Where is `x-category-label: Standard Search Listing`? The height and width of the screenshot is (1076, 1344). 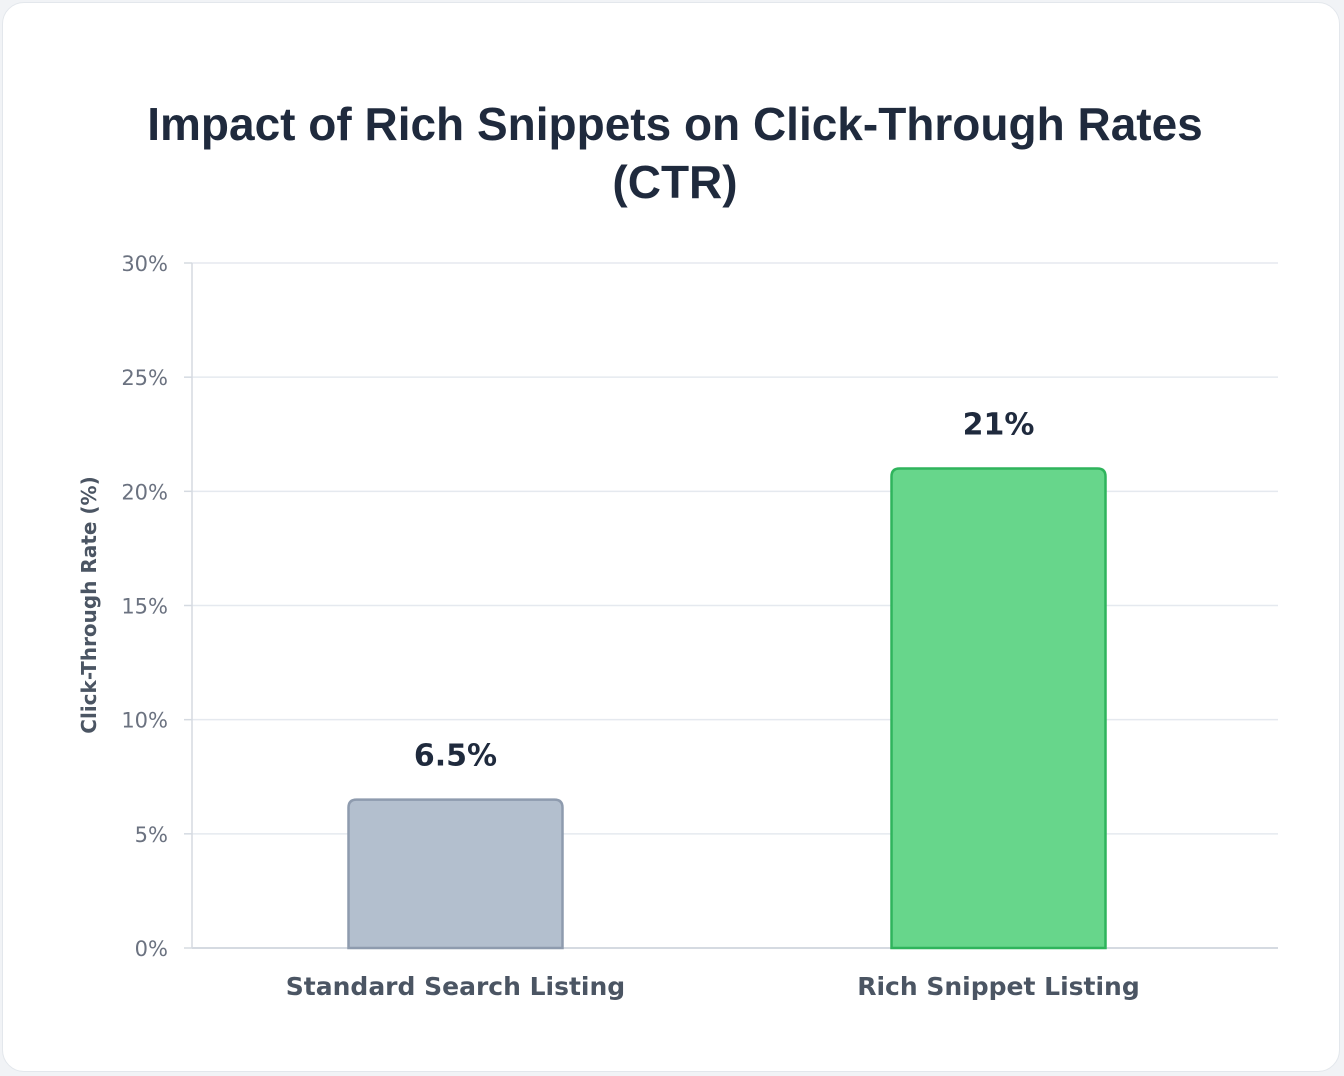 x-category-label: Standard Search Listing is located at coordinates (455, 986).